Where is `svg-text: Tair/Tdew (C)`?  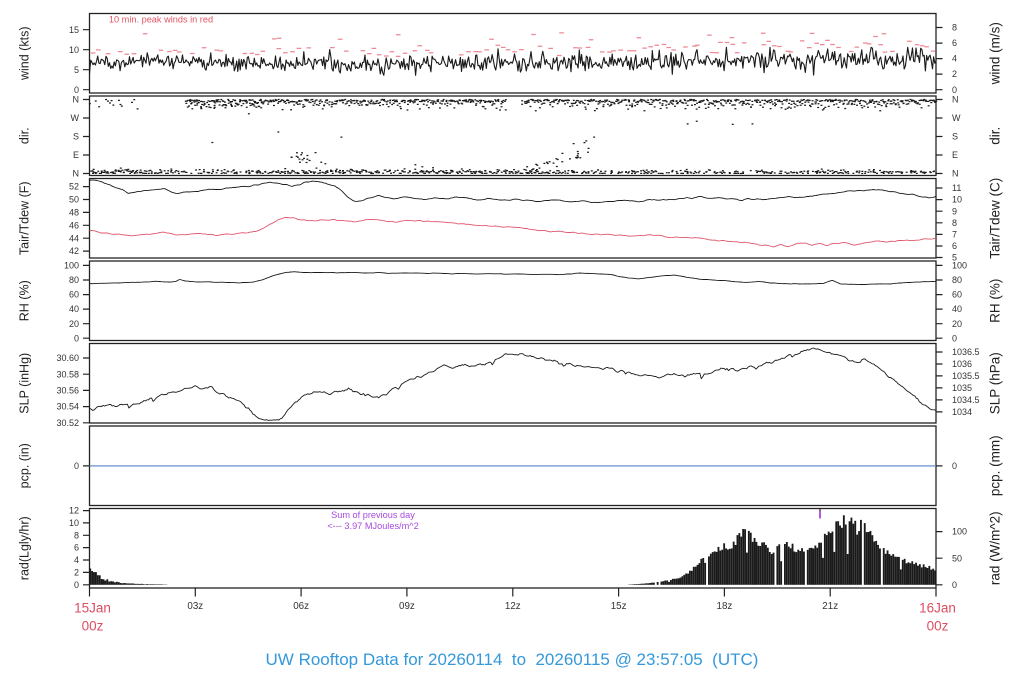 svg-text: Tair/Tdew (C) is located at coordinates (995, 218).